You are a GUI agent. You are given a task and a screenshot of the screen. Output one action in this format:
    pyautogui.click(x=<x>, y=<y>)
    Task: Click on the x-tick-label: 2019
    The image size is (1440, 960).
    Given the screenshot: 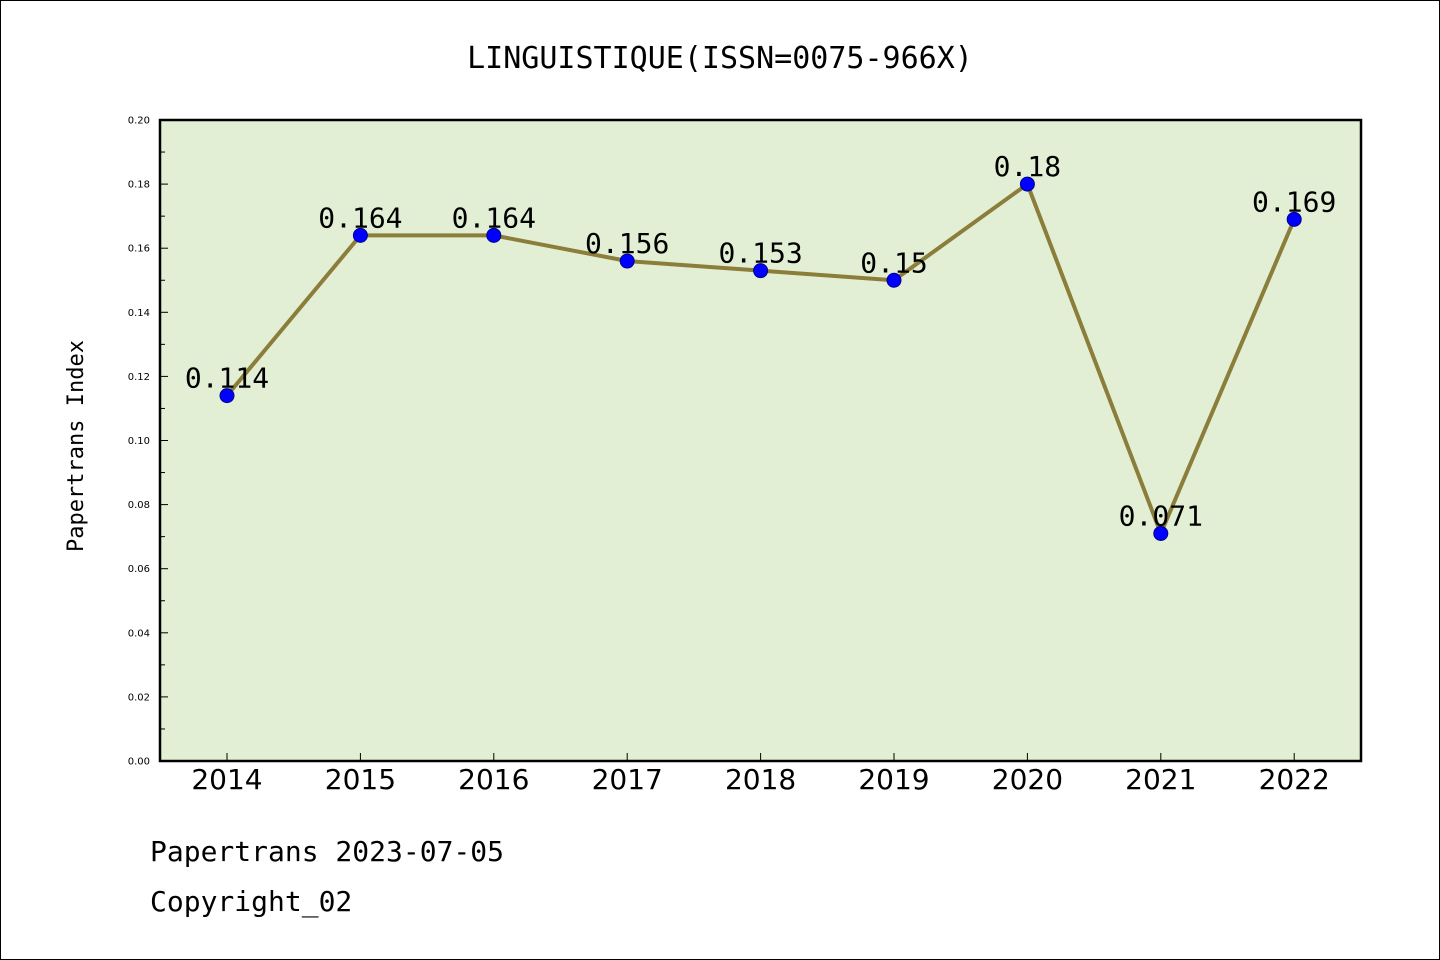 What is the action you would take?
    pyautogui.click(x=893, y=779)
    